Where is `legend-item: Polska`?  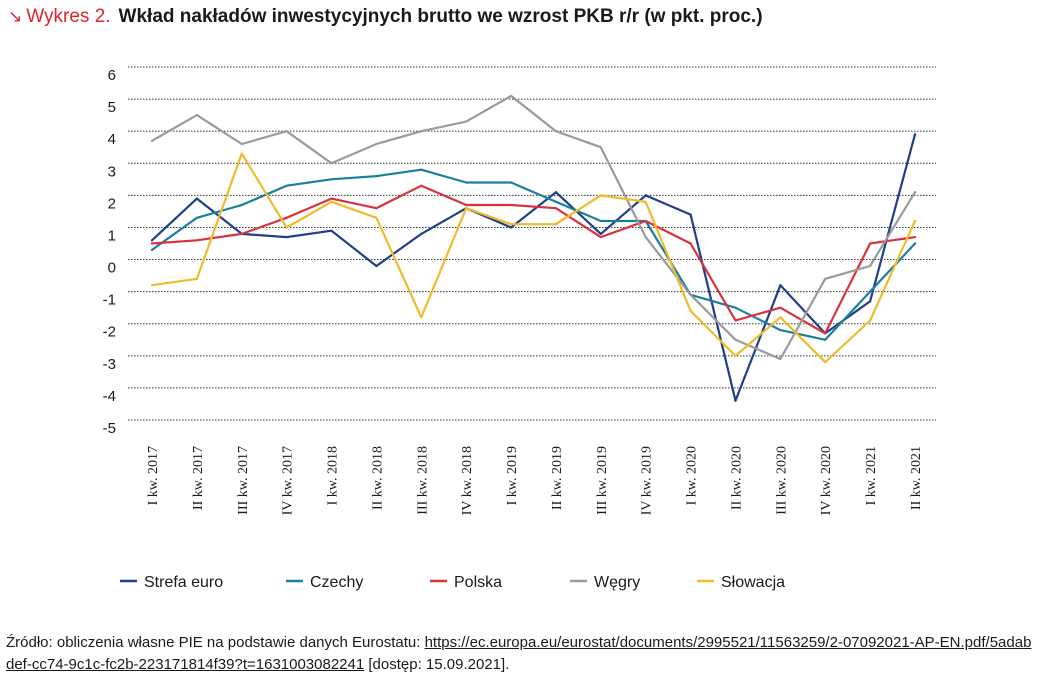
legend-item: Polska is located at coordinates (466, 582).